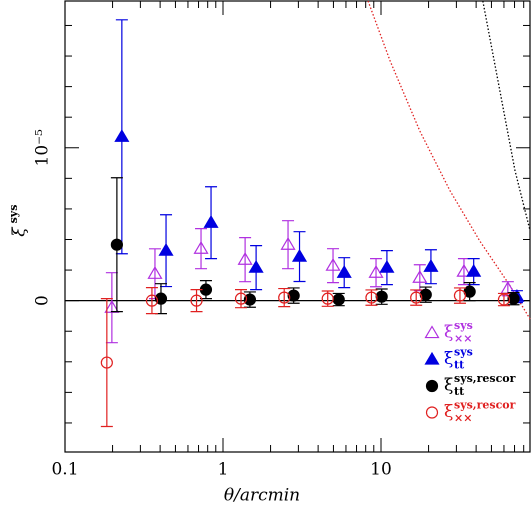  I want to click on model-curve, so click(506, 115).